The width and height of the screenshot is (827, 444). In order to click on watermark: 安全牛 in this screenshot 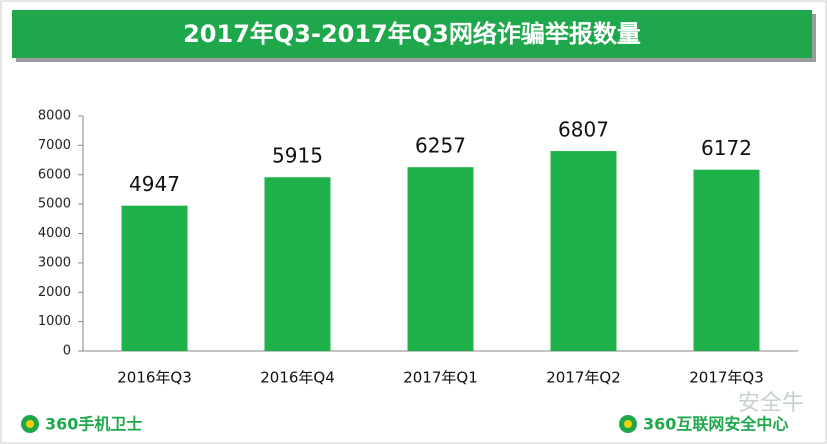, I will do `click(771, 403)`.